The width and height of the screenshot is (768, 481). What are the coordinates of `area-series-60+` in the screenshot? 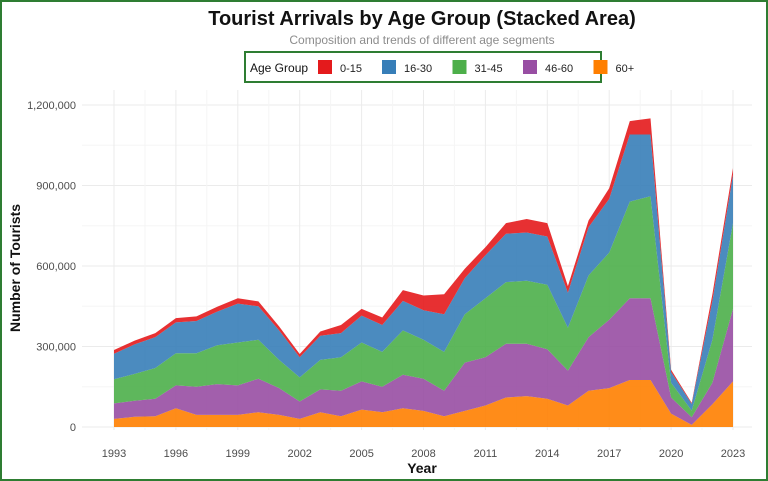 It's located at (423, 403).